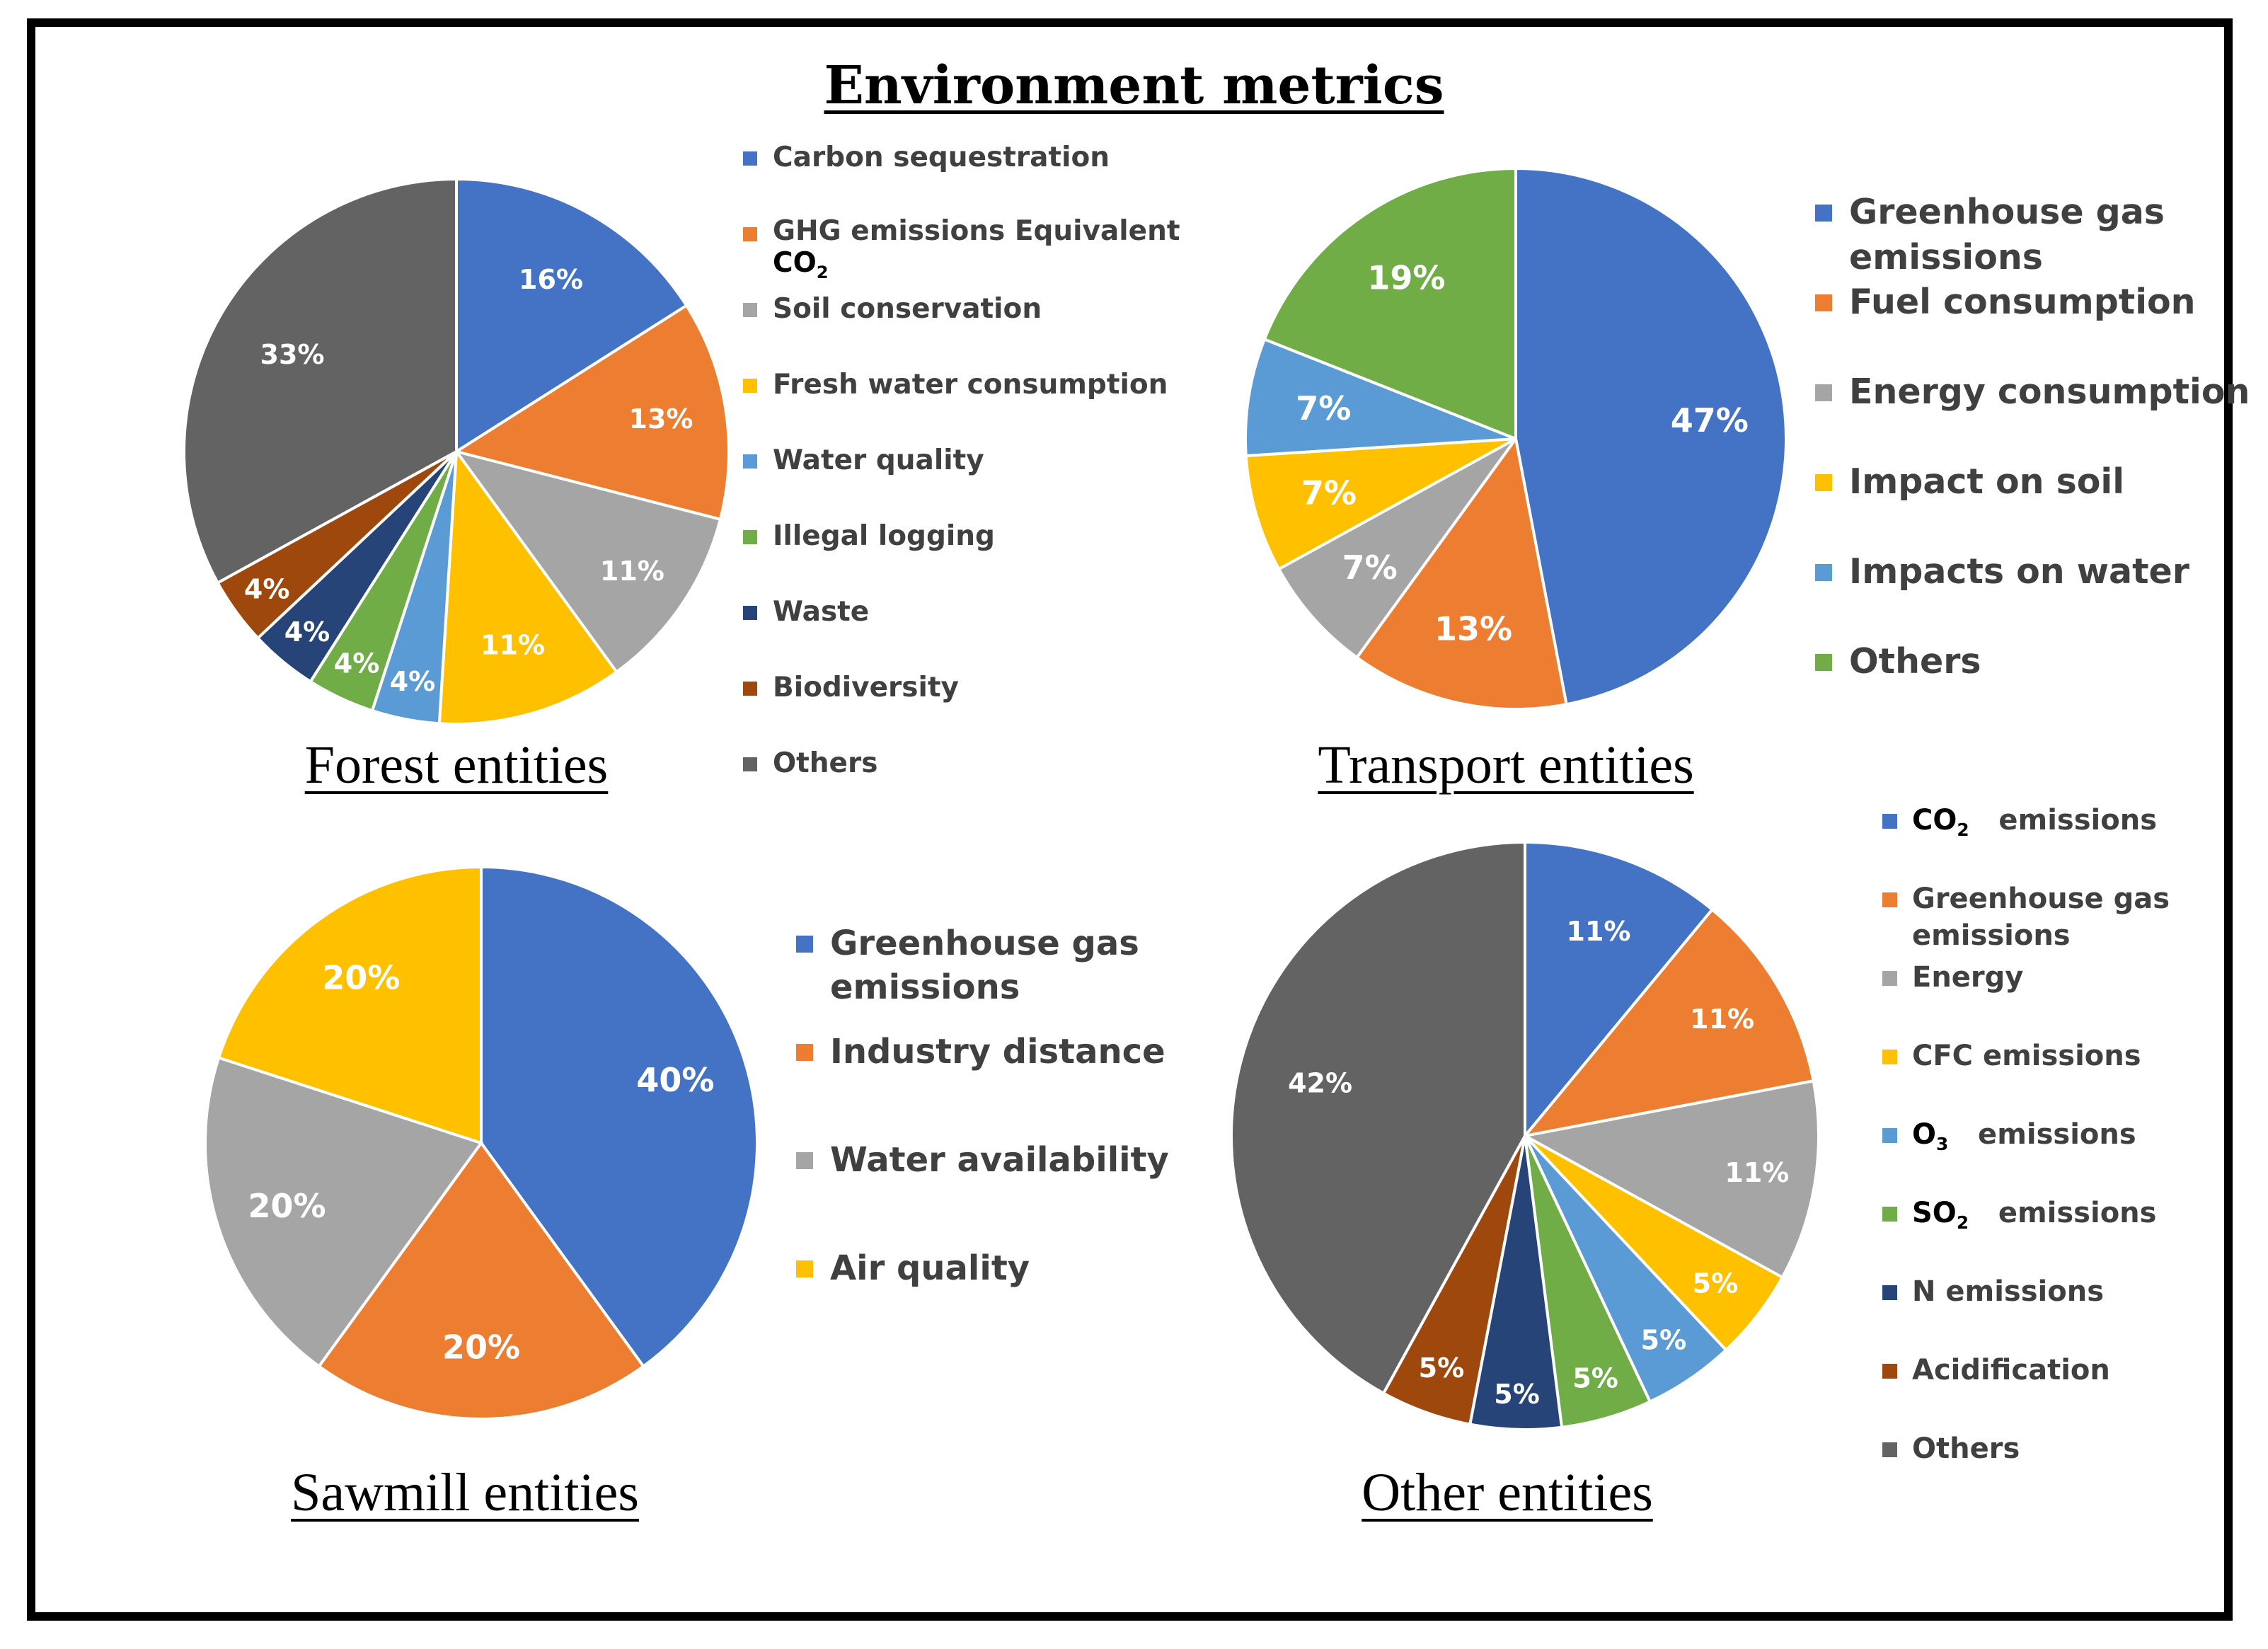  I want to click on other-data-label-8: 5%, so click(1442, 1368).